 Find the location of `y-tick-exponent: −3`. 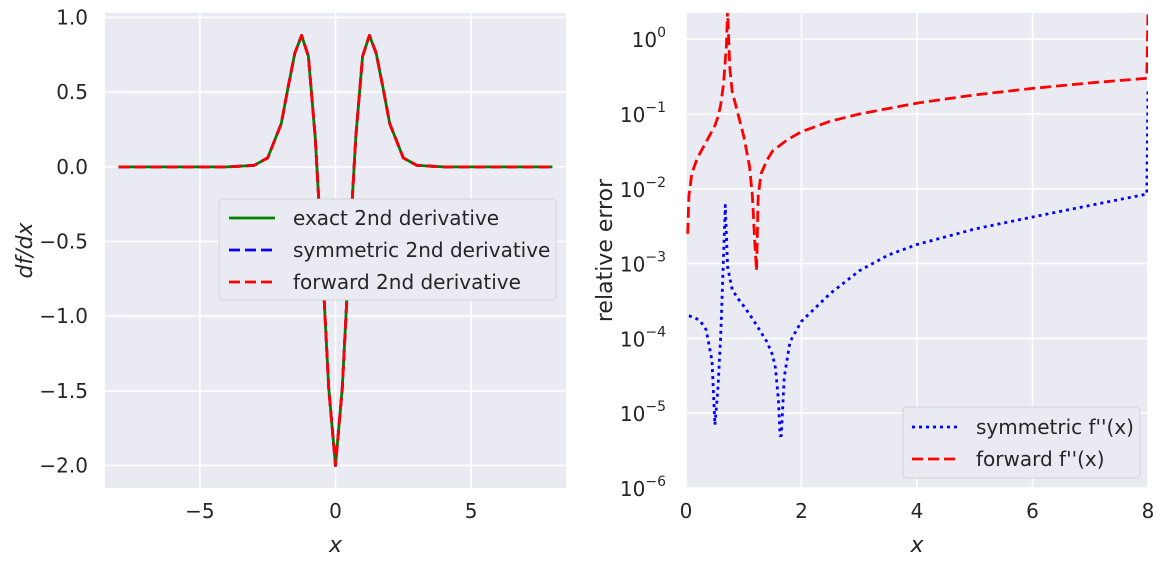

y-tick-exponent: −3 is located at coordinates (655, 258).